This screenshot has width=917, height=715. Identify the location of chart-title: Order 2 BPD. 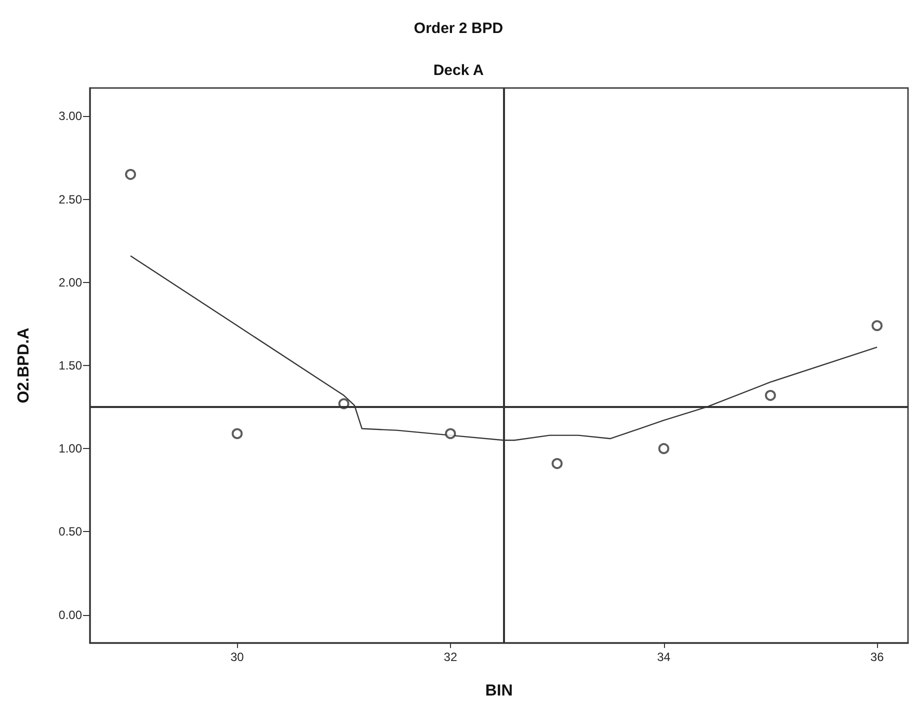
(459, 28).